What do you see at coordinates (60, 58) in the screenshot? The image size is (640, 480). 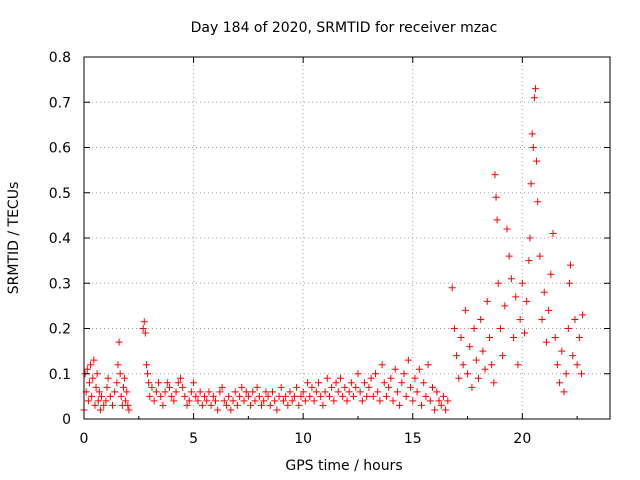 I see `y-tick-label: 0.8` at bounding box center [60, 58].